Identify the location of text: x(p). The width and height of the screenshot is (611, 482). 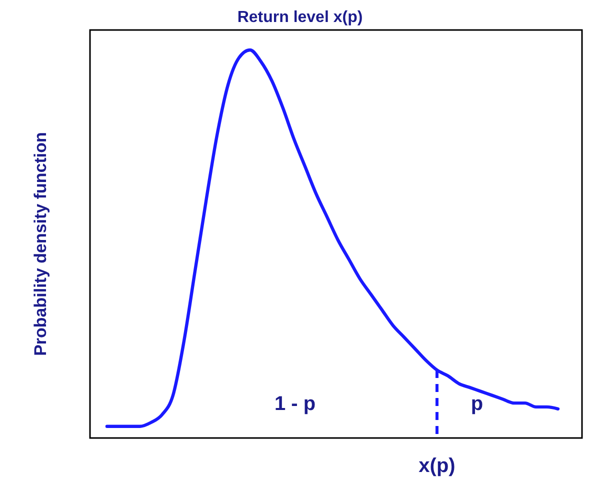
(437, 466).